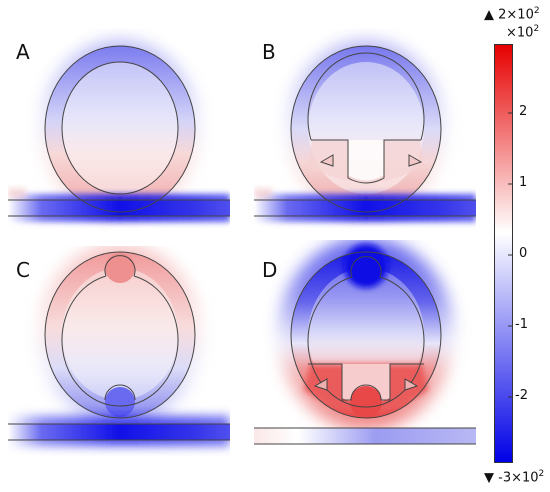 The height and width of the screenshot is (492, 550). I want to click on colorbar-min-marker: ▼ -3×102, so click(514, 477).